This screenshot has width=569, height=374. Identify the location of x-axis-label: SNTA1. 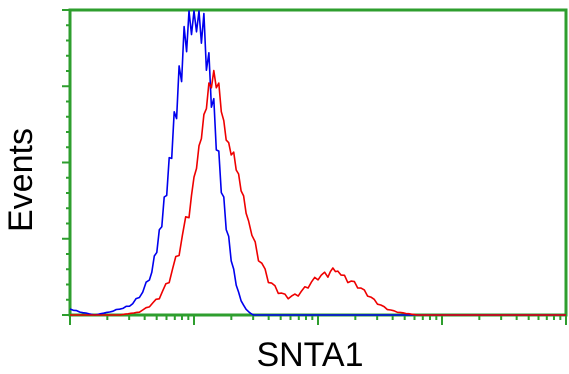
(310, 355).